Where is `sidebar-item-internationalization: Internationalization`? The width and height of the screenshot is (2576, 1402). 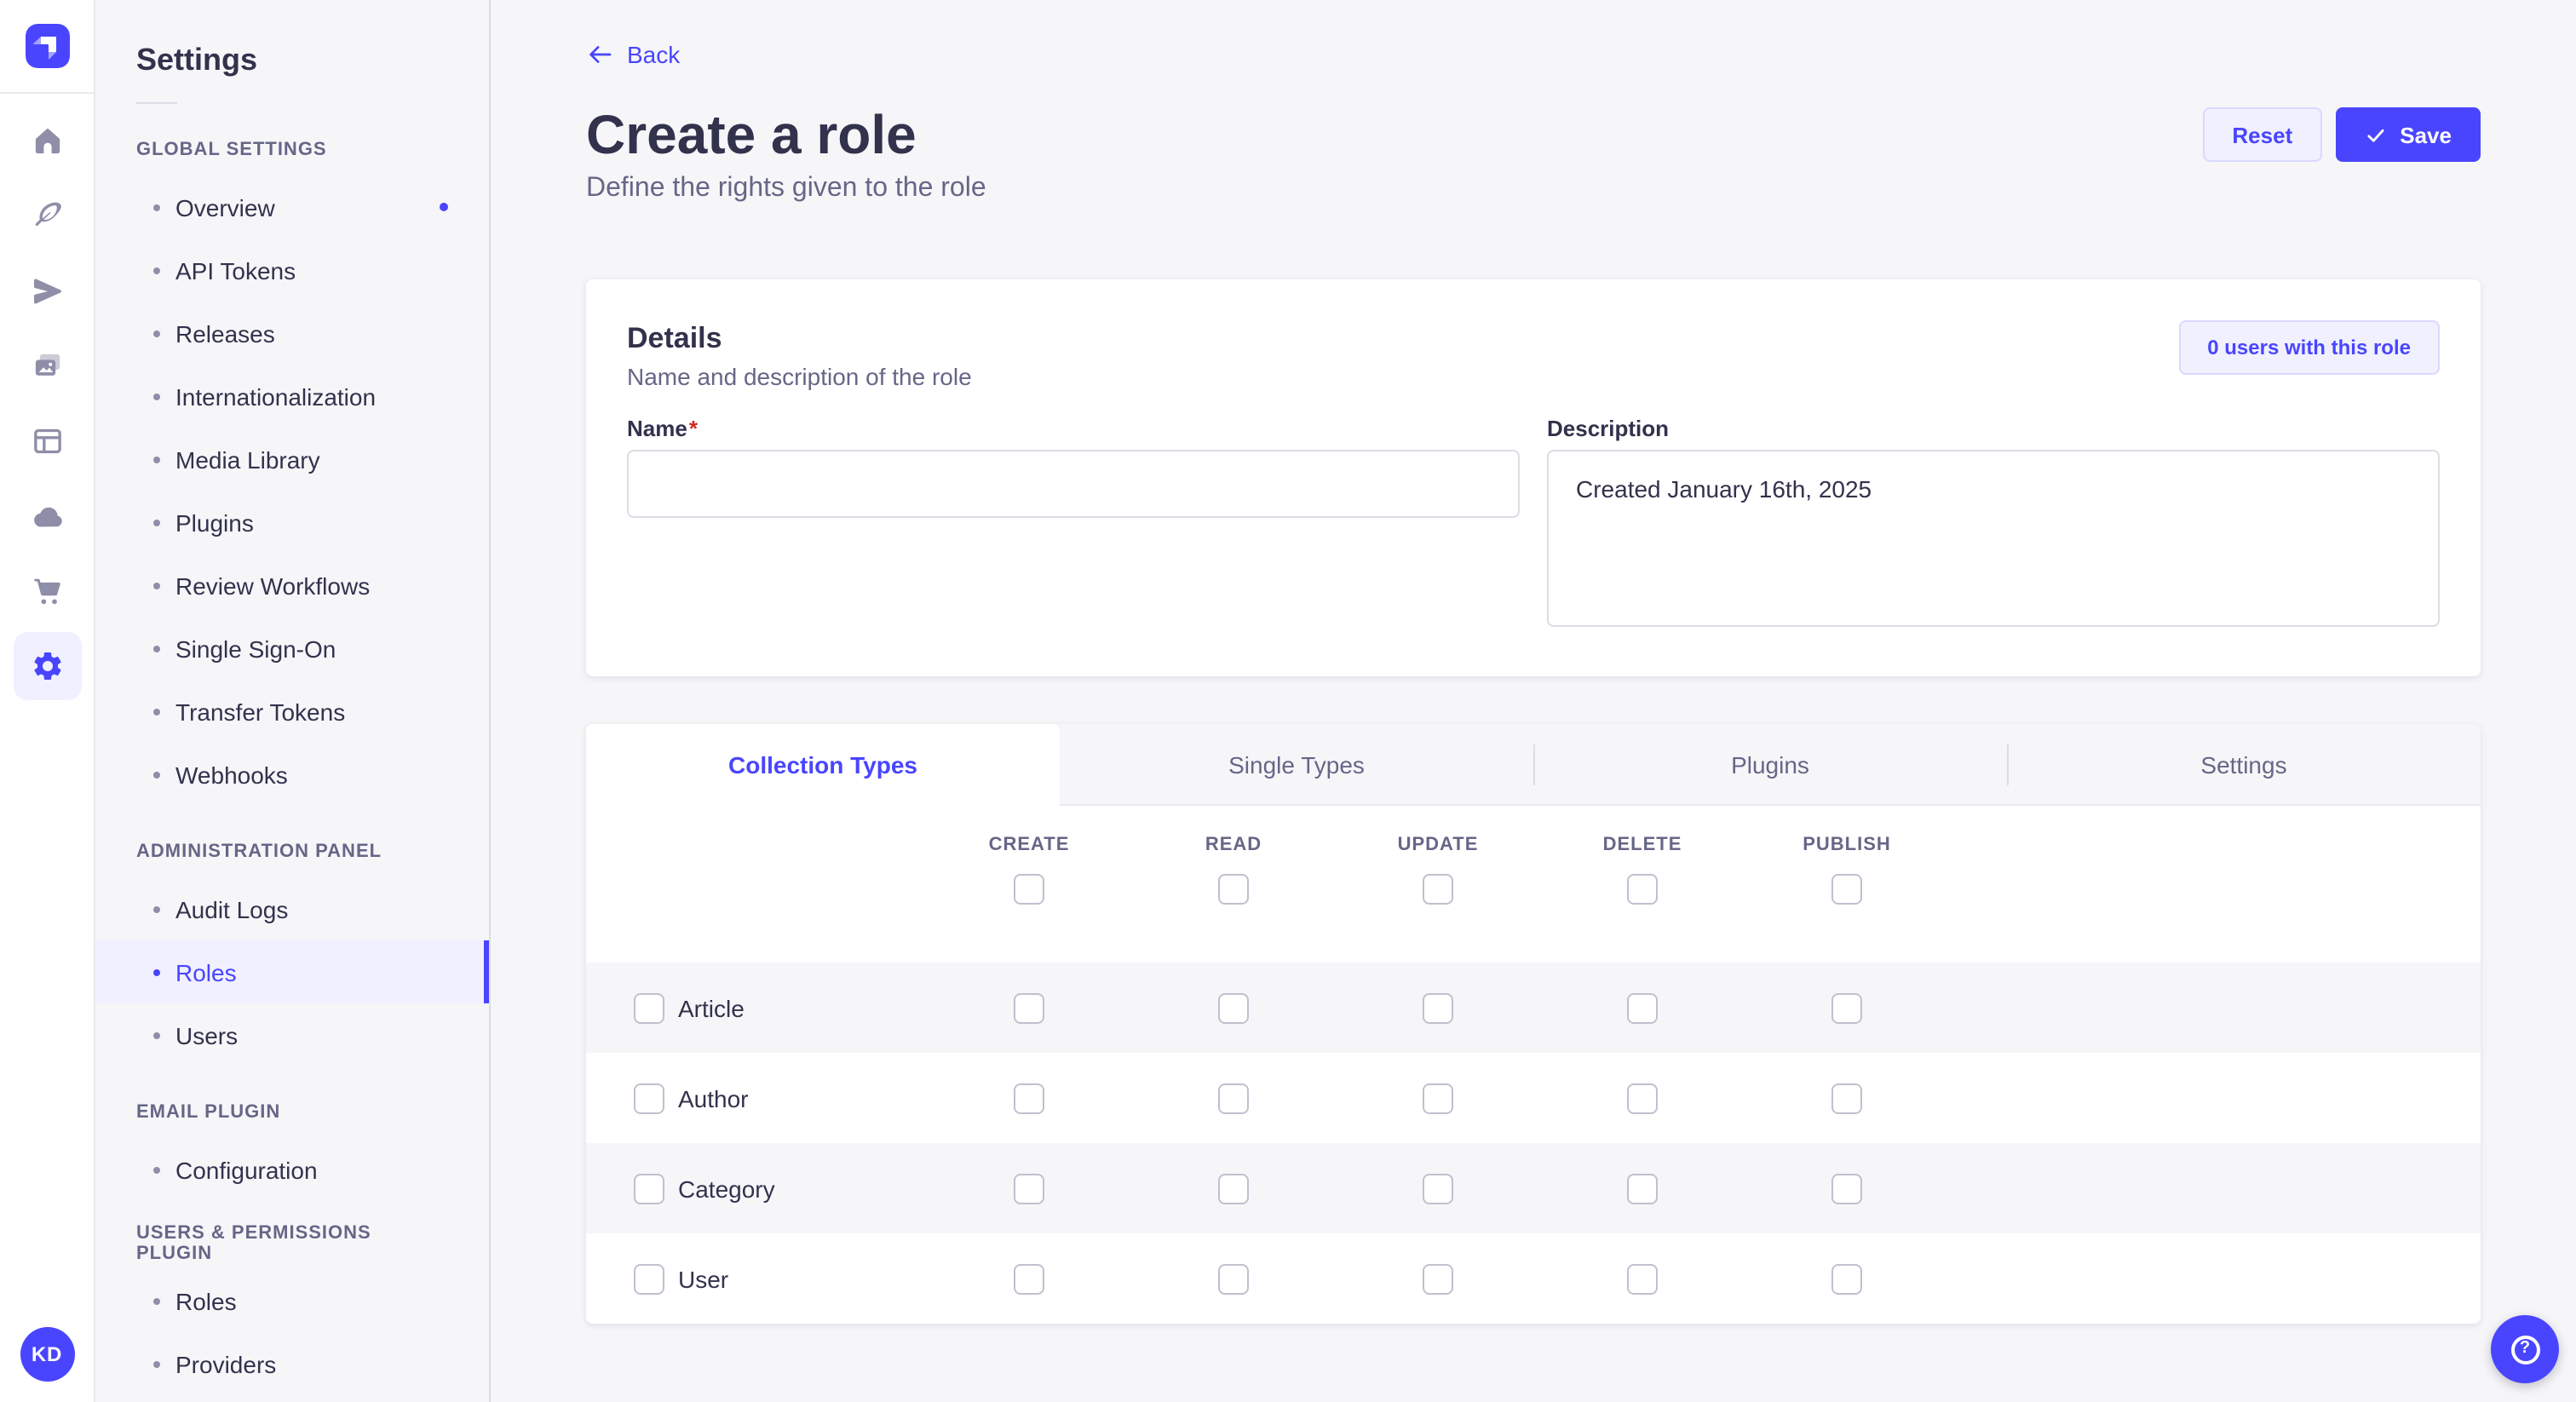
sidebar-item-internationalization: Internationalization is located at coordinates (292, 396).